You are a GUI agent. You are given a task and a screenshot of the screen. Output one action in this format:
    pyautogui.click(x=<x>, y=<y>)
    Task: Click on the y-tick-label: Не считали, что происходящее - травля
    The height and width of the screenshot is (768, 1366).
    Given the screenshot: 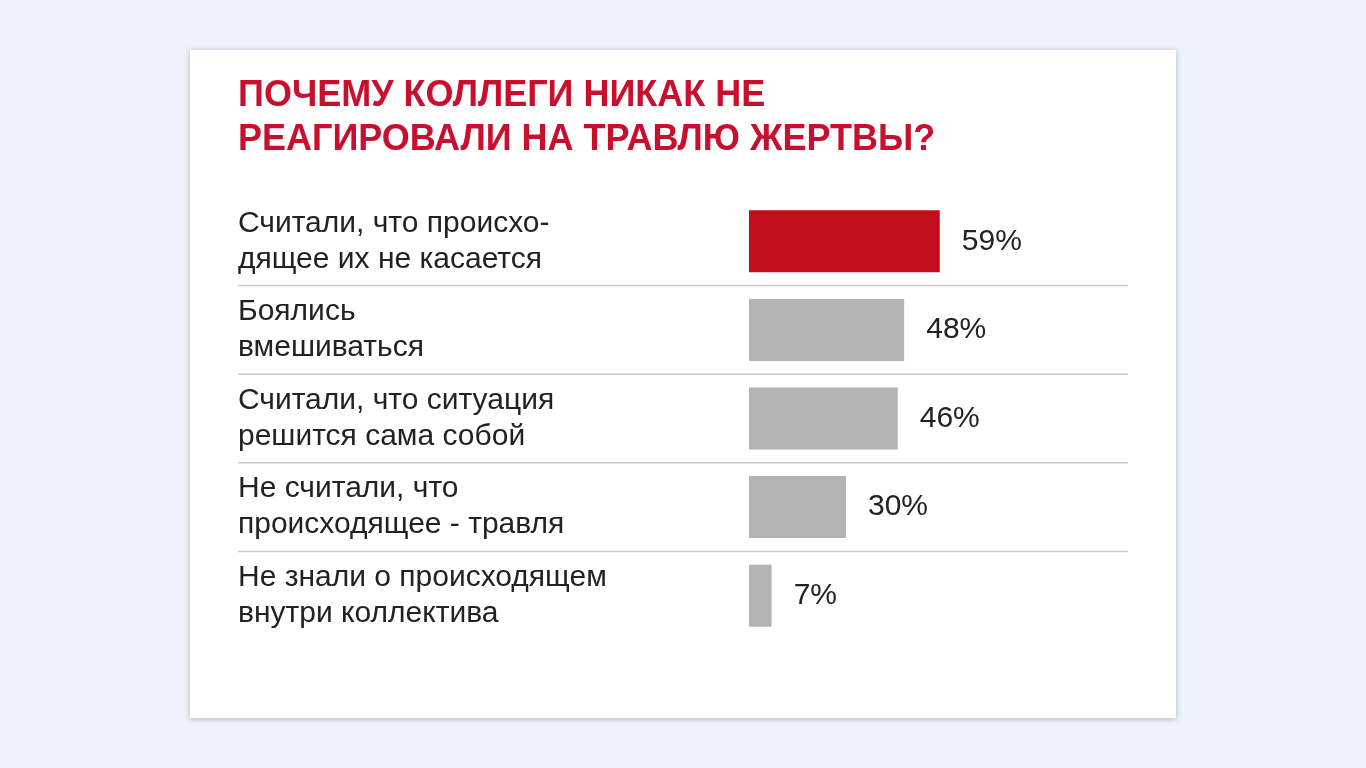 What is the action you would take?
    pyautogui.click(x=401, y=505)
    